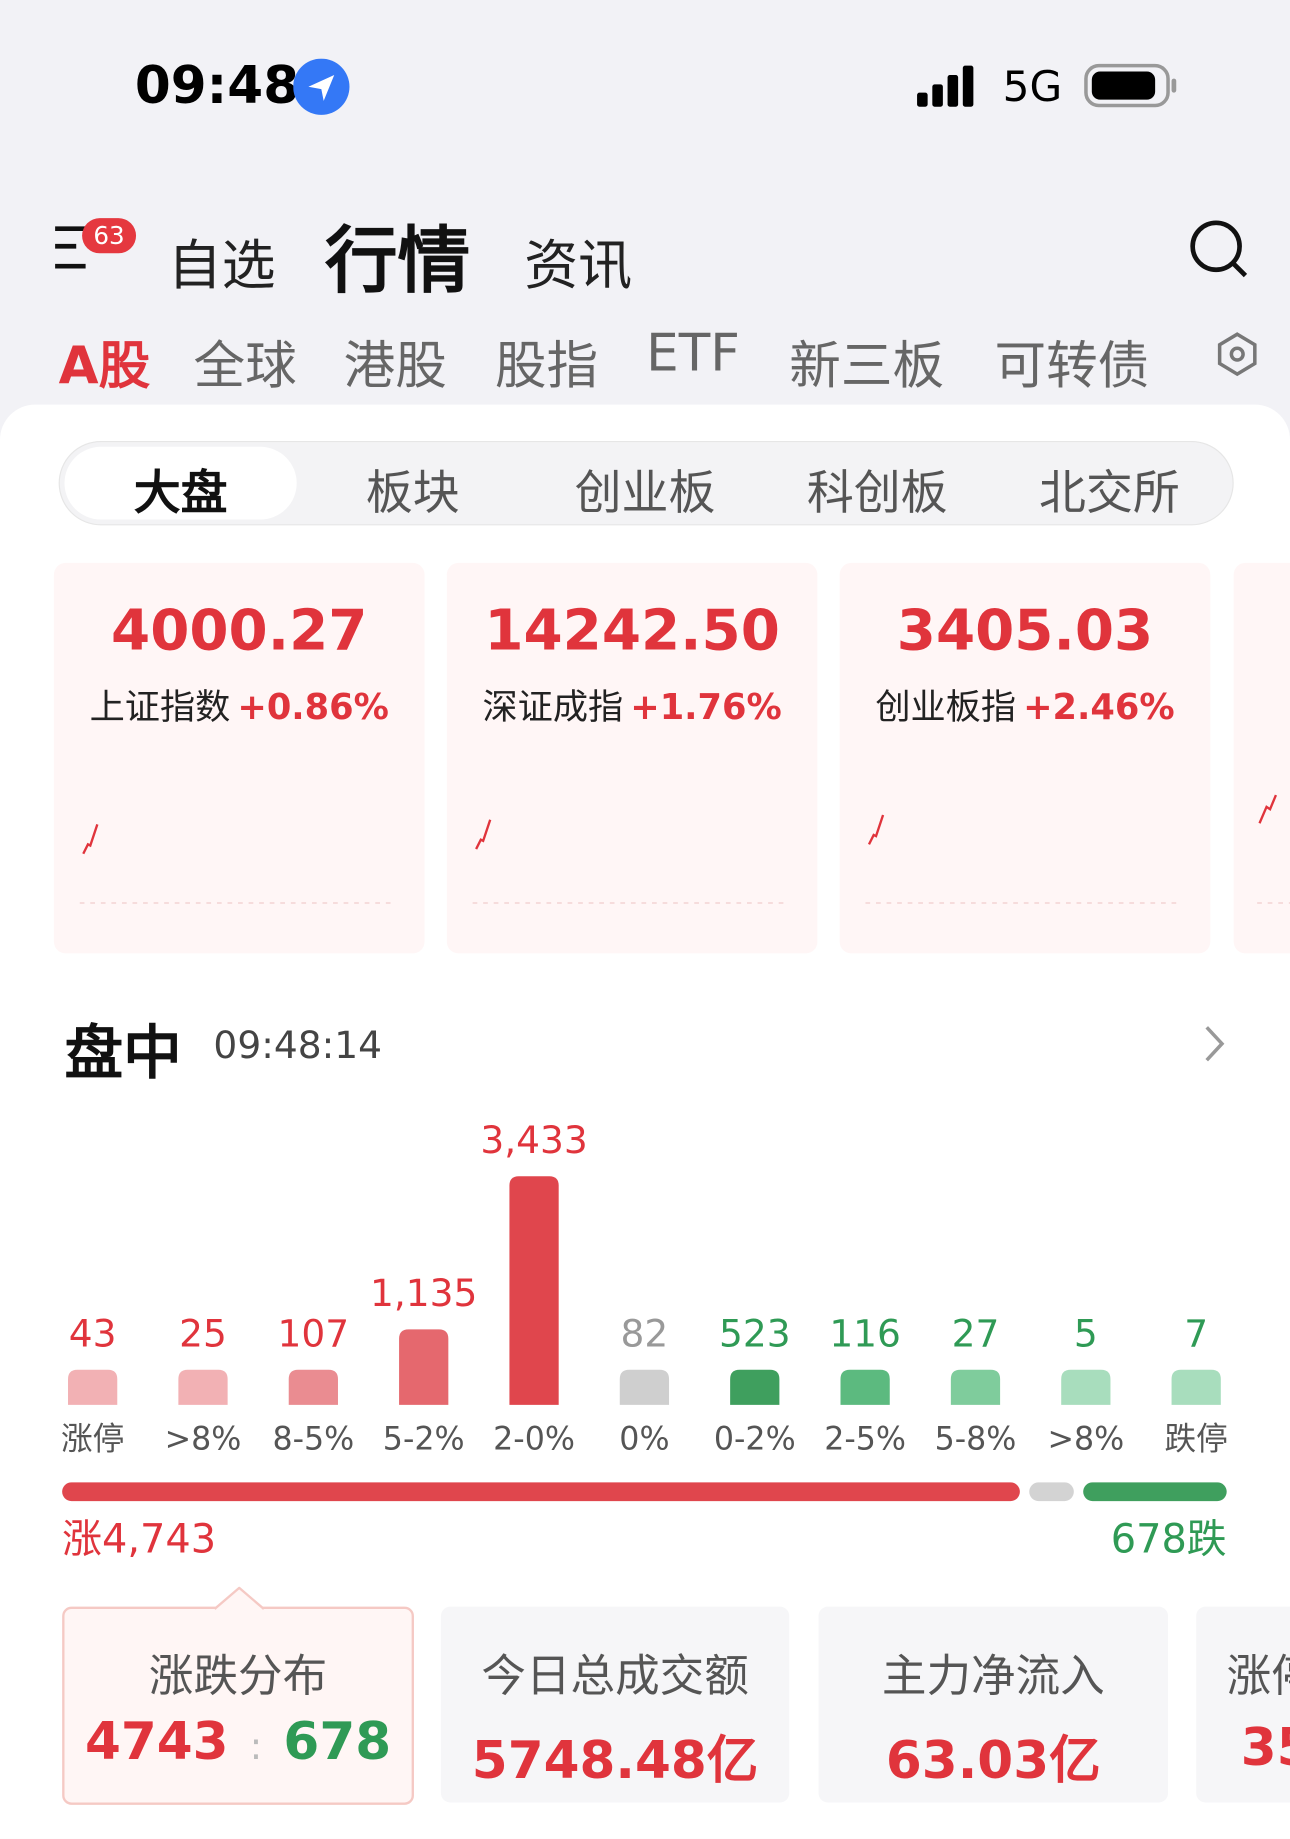 This screenshot has height=1839, width=1290. Describe the element at coordinates (160, 708) in the screenshot. I see `index-name: 上证指数` at that location.